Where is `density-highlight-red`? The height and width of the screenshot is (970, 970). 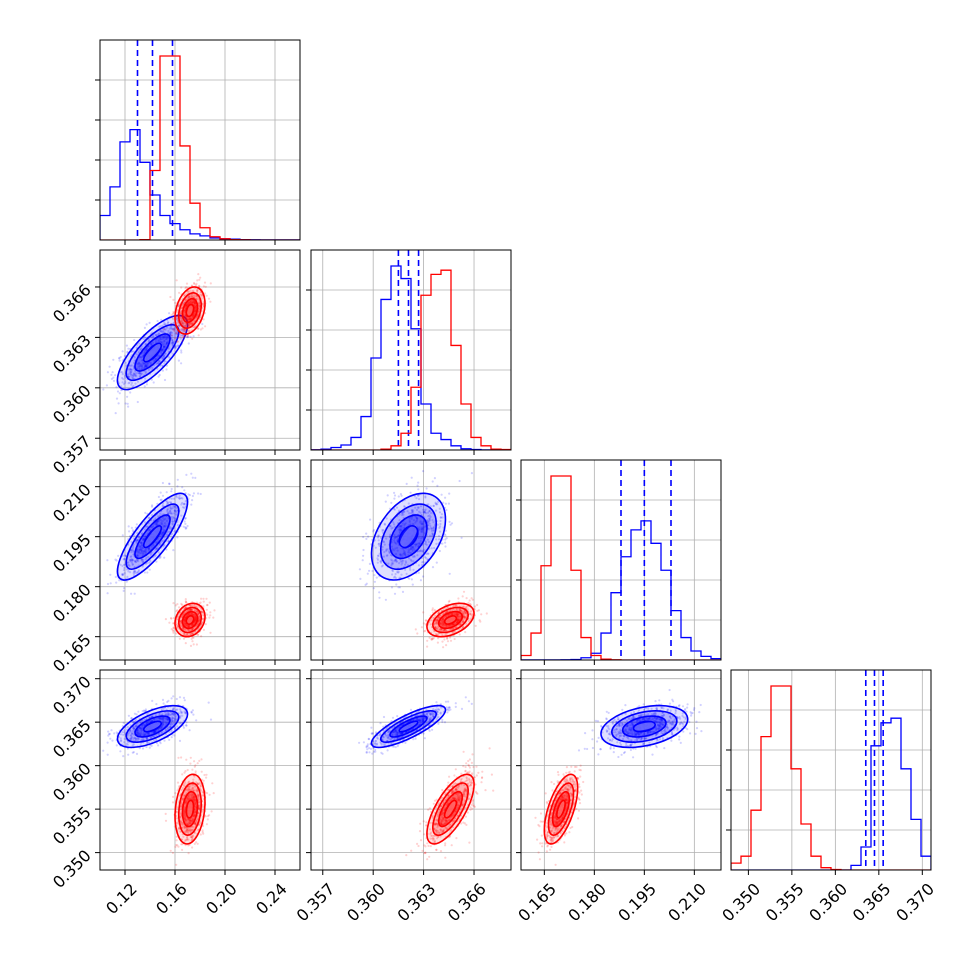
density-highlight-red is located at coordinates (190, 310).